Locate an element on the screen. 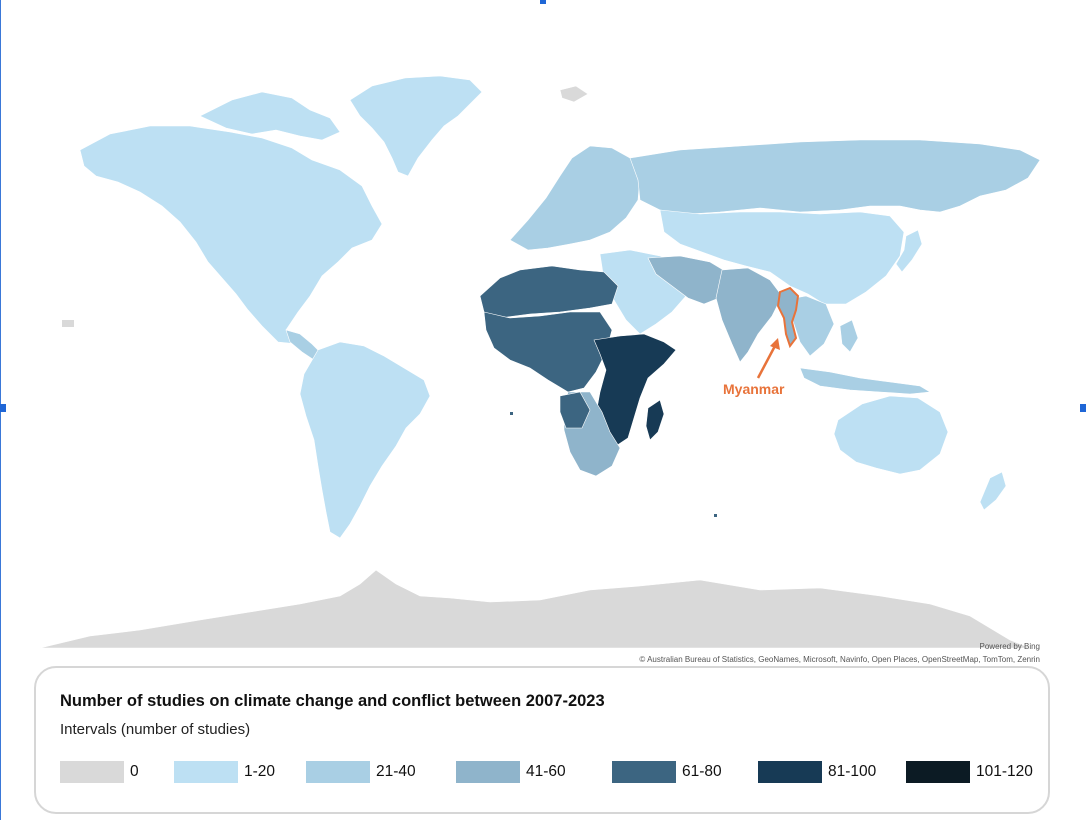 The height and width of the screenshot is (820, 1086). legend-item: 21-40 is located at coordinates (361, 772).